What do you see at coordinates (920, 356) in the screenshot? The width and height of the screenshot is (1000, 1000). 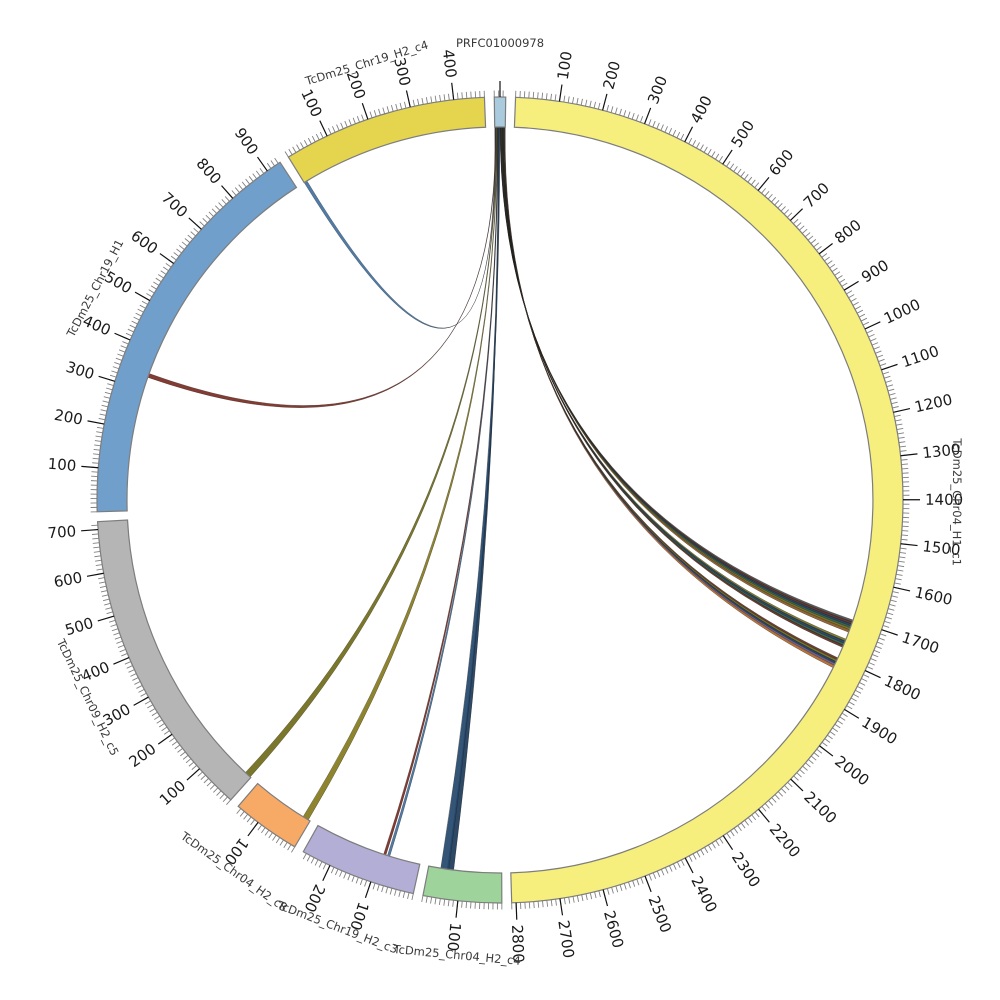 I see `tick-label: 1100` at bounding box center [920, 356].